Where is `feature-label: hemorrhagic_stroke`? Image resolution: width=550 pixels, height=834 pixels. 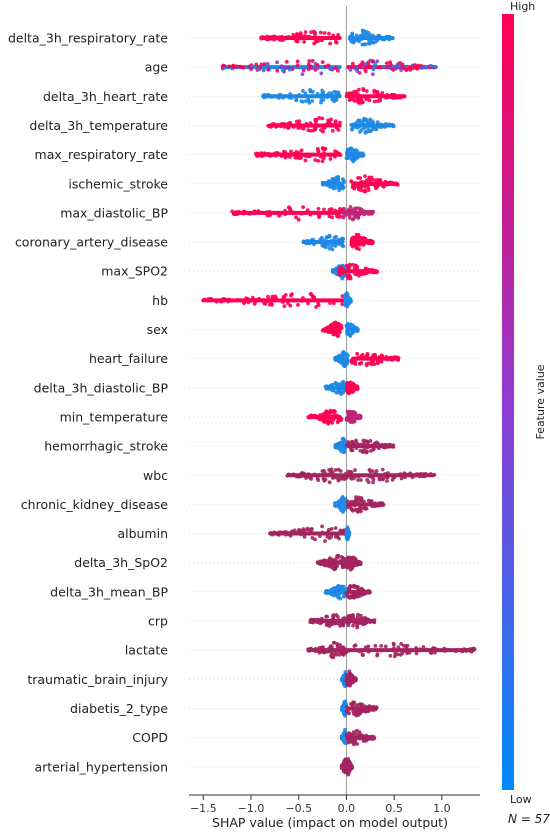 feature-label: hemorrhagic_stroke is located at coordinates (106, 446).